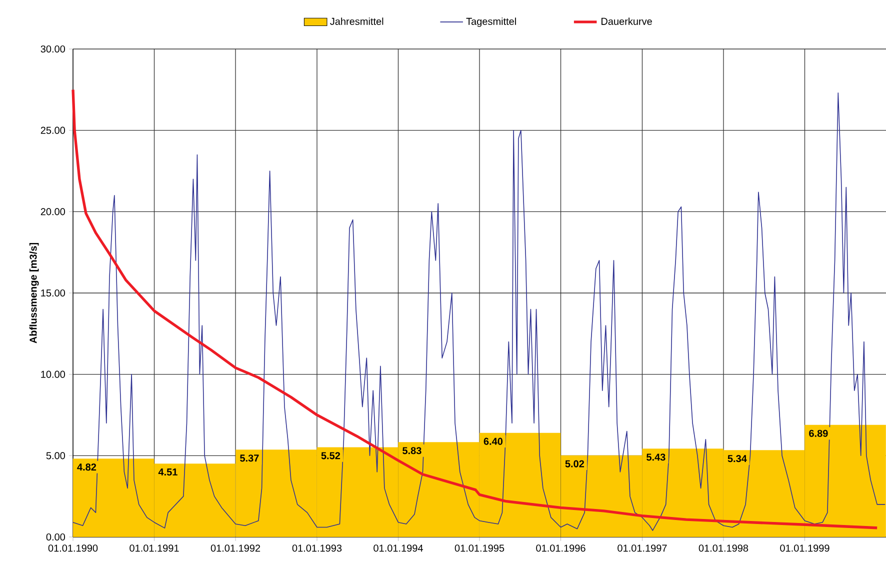 The height and width of the screenshot is (563, 886). Describe the element at coordinates (723, 548) in the screenshot. I see `x-tick-label: 01.01.1998` at that location.